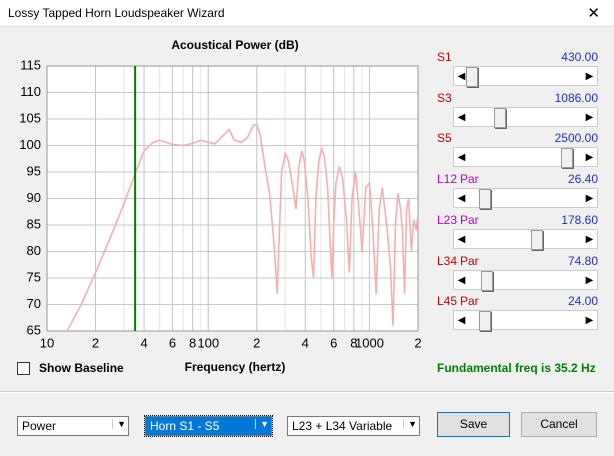 Image resolution: width=614 pixels, height=456 pixels. What do you see at coordinates (582, 179) in the screenshot?
I see `slider-value: 26.40` at bounding box center [582, 179].